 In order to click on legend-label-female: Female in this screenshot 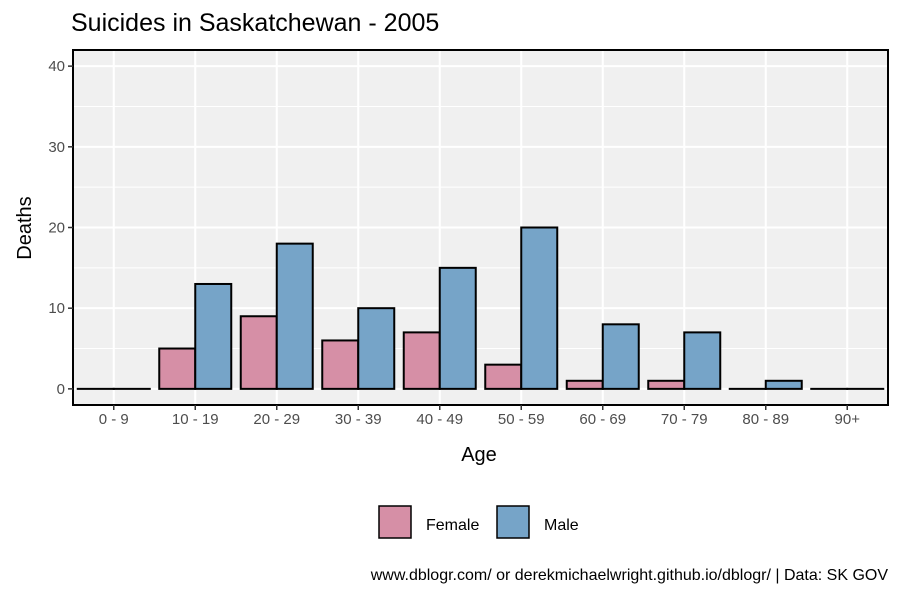, I will do `click(452, 525)`.